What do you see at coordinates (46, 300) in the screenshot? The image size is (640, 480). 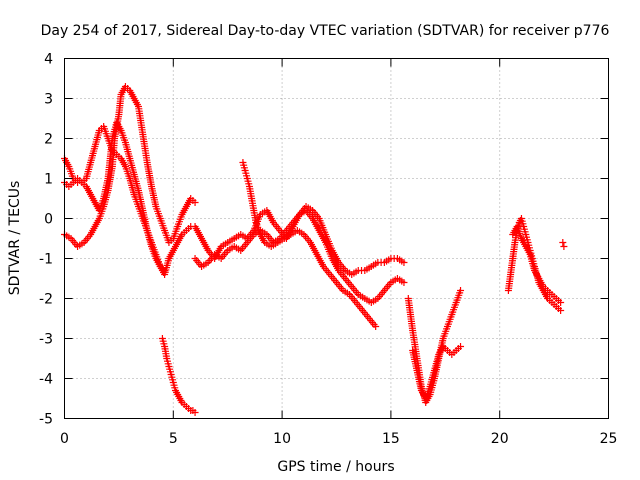 I see `y-tick-label: -2` at bounding box center [46, 300].